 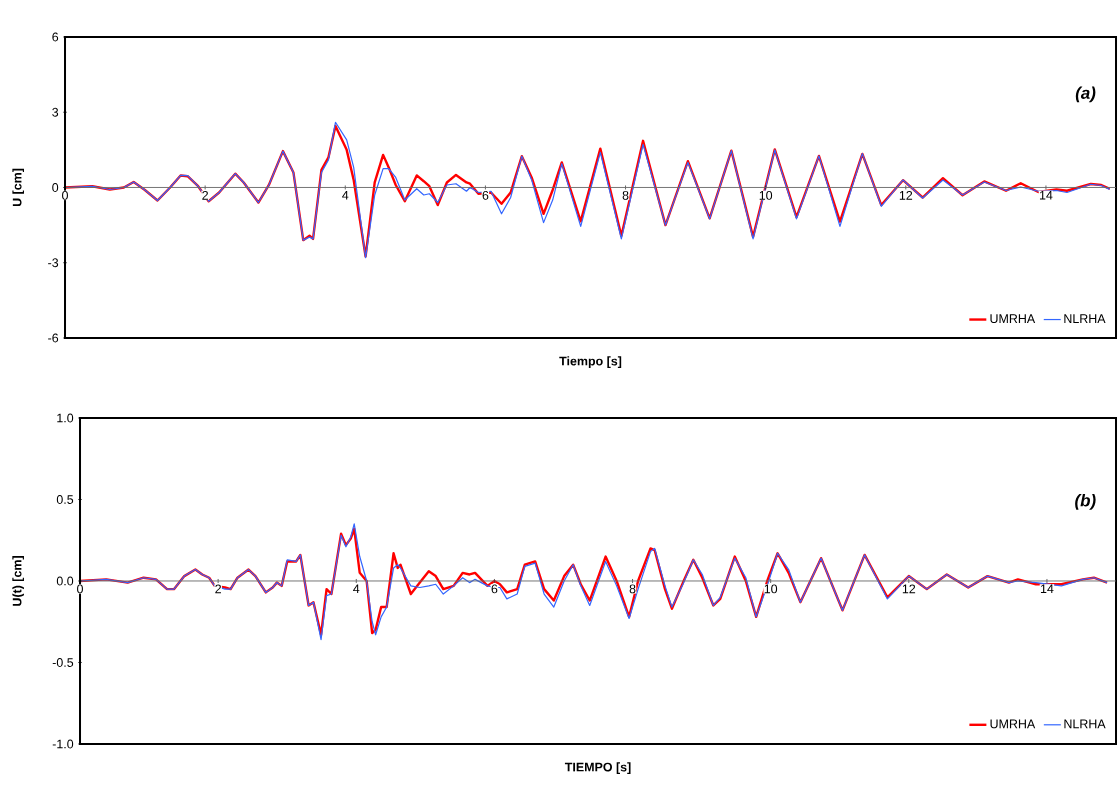 What do you see at coordinates (55, 187) in the screenshot?
I see `y-tick-label: 0` at bounding box center [55, 187].